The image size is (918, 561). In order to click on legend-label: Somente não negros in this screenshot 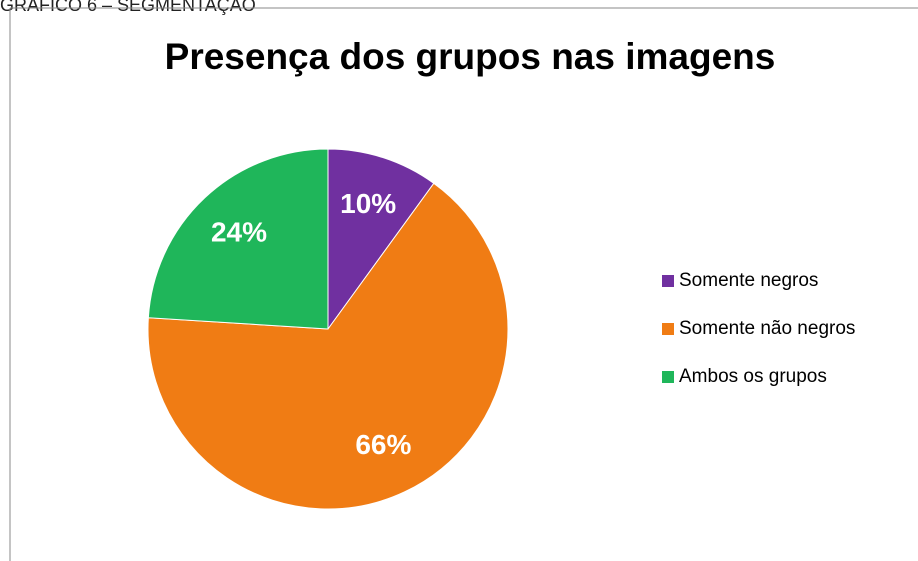, I will do `click(767, 328)`.